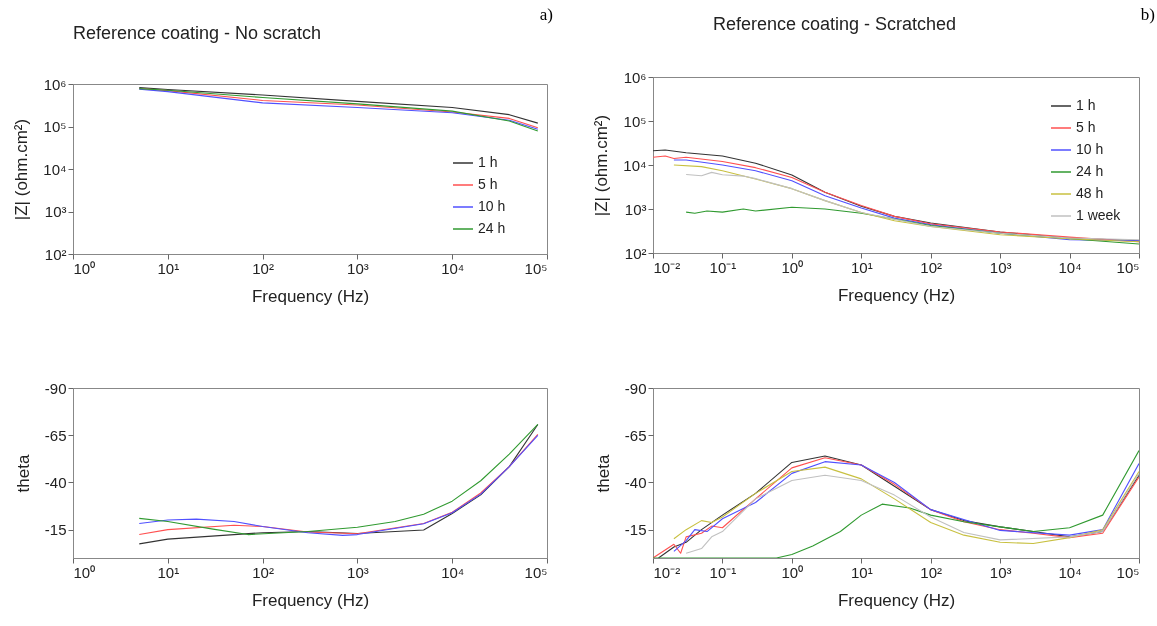 The image size is (1157, 626). What do you see at coordinates (197, 33) in the screenshot?
I see `chart-title: Reference coating - No scratch` at bounding box center [197, 33].